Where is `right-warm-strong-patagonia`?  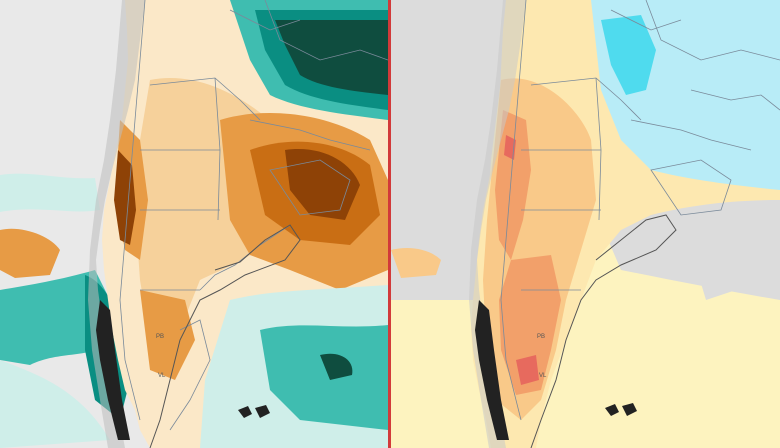
right-warm-strong-patagonia is located at coordinates (527, 370).